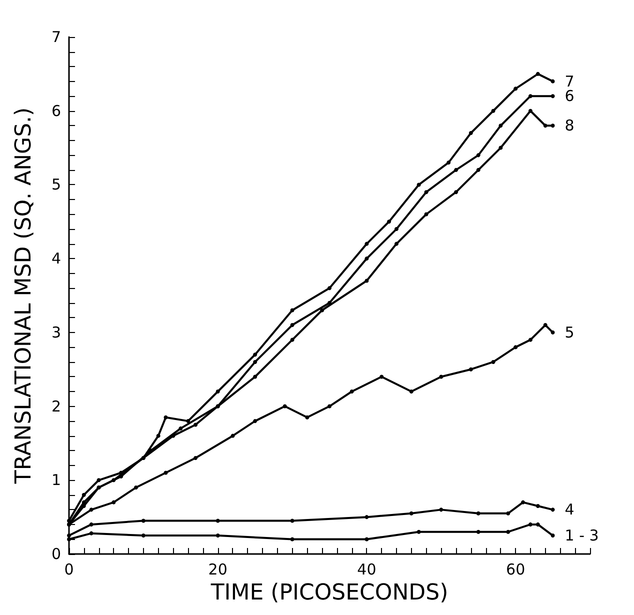  I want to click on y-tick-label: 6, so click(56, 111).